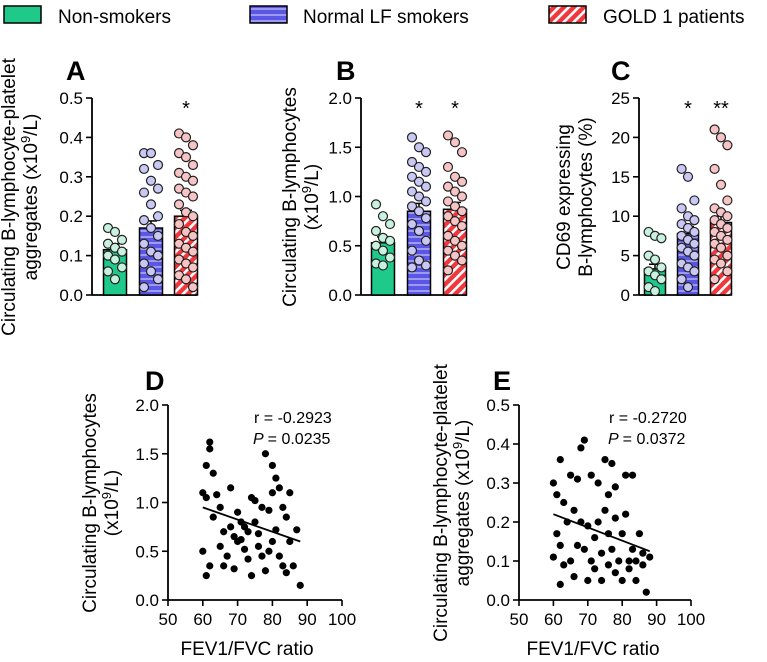 This screenshot has width=767, height=662. I want to click on panel-d-y-tick-label: 1.0, so click(147, 503).